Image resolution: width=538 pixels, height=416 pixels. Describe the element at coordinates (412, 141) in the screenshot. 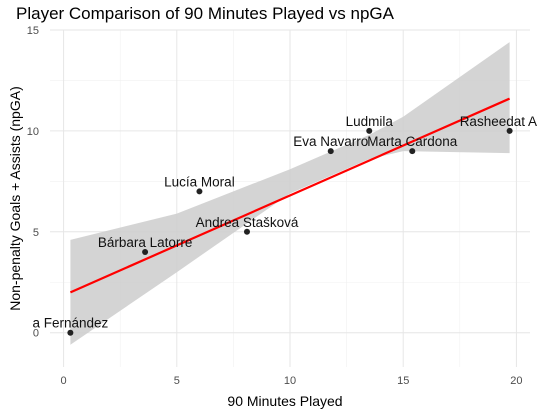

I see `point-label: Marta Cardona` at that location.